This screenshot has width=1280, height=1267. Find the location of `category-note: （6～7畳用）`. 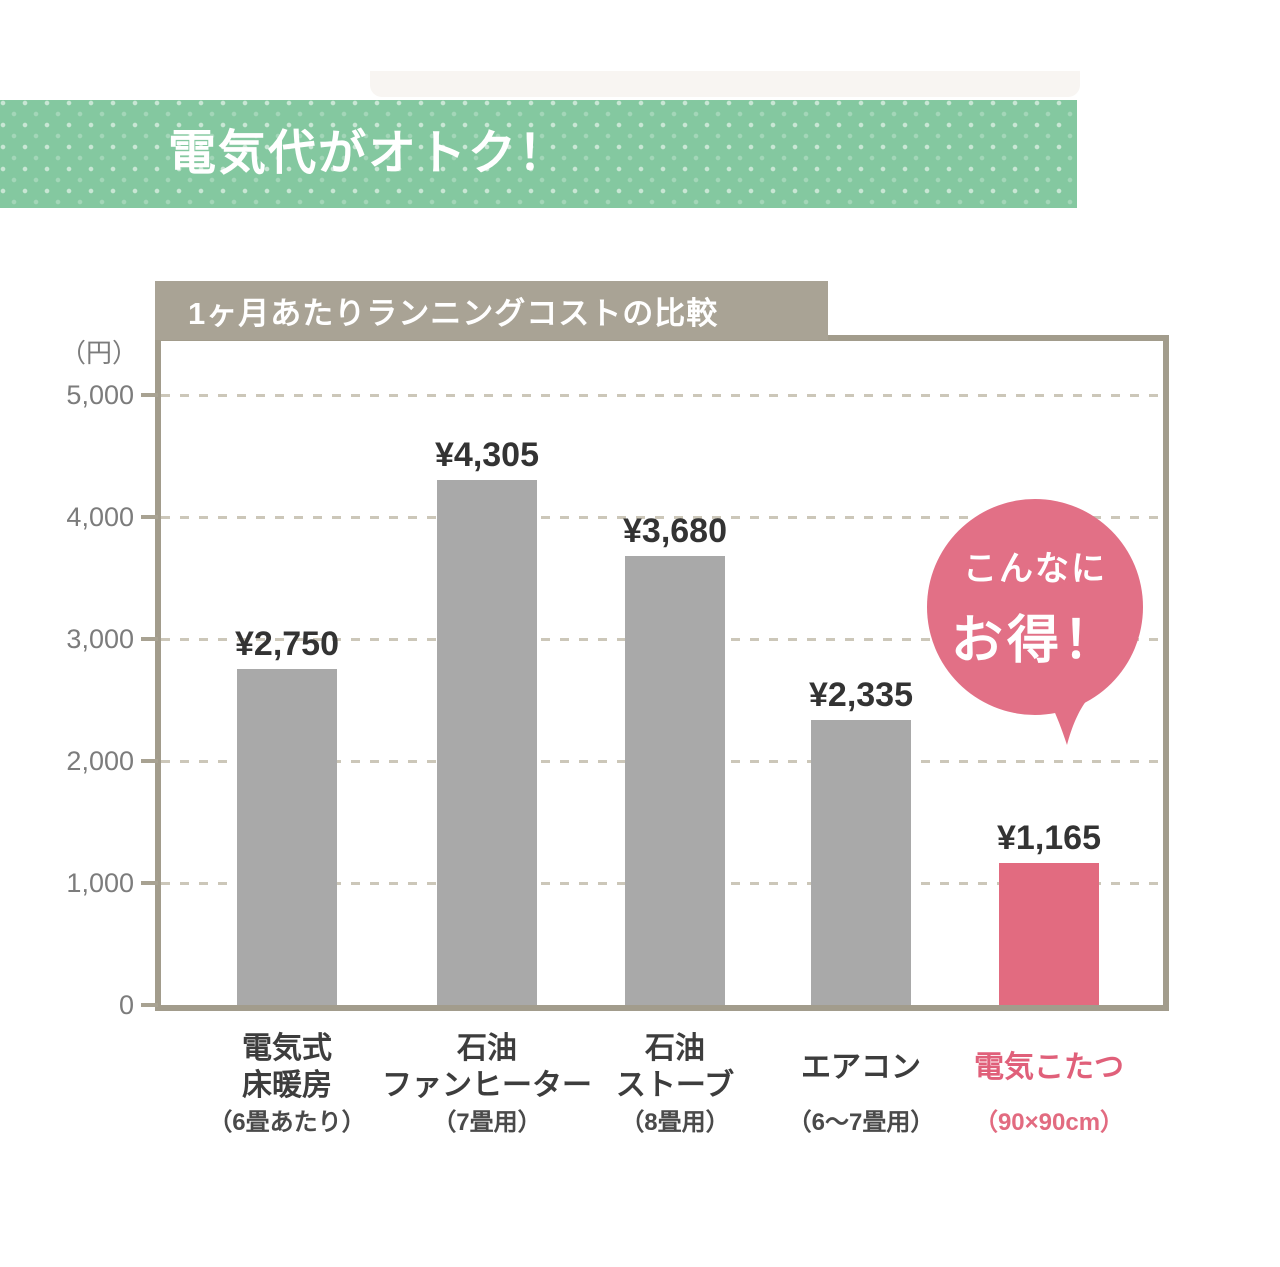

category-note: （6～7畳用） is located at coordinates (861, 1122).